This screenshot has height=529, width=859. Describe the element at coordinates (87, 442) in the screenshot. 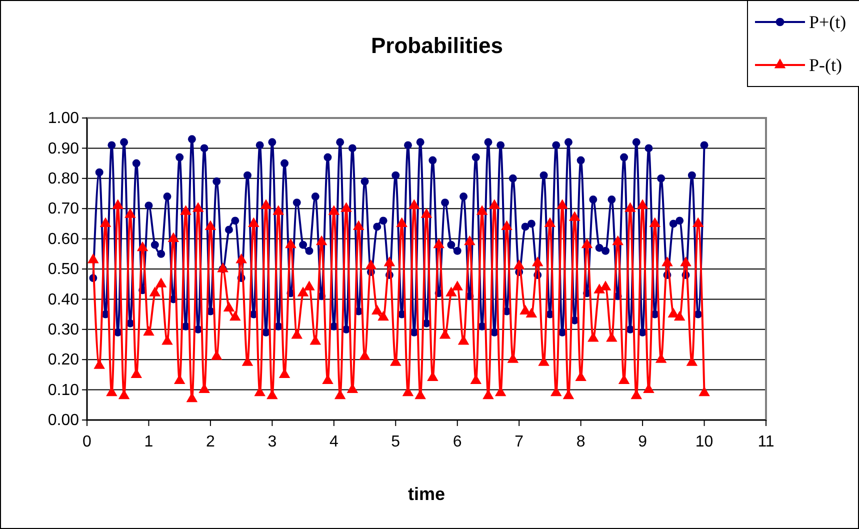

I see `x-tick-label: 0` at that location.